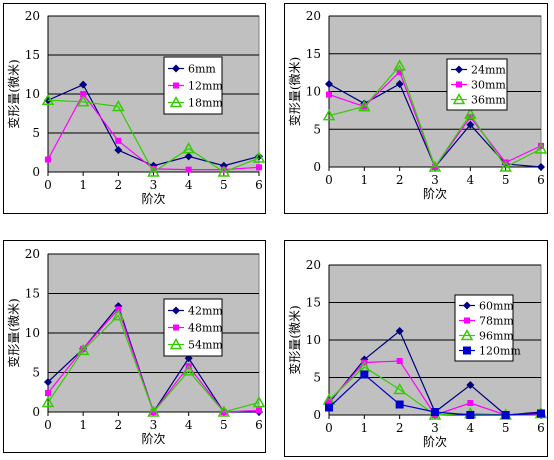 The width and height of the screenshot is (554, 460). I want to click on legend-label: 36mm, so click(488, 100).